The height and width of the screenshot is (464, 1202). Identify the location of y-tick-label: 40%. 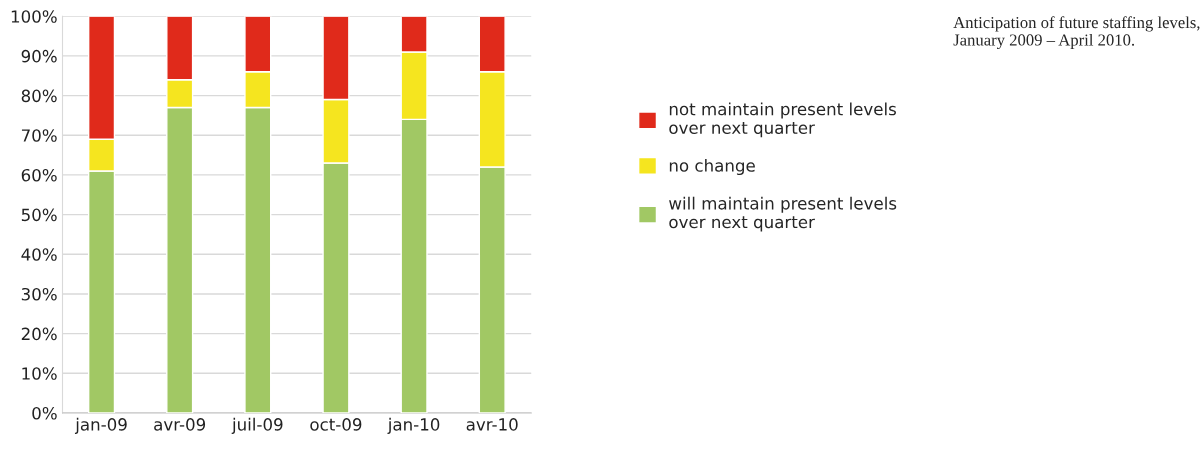
(39, 254).